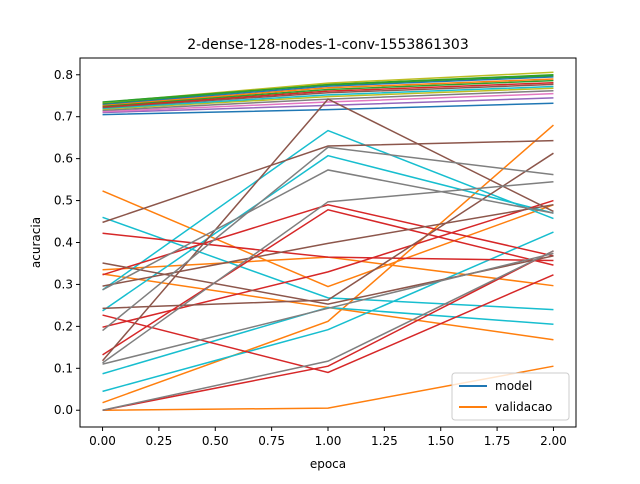 Image resolution: width=640 pixels, height=484 pixels. Describe the element at coordinates (440, 441) in the screenshot. I see `x-tick-label: 1.50` at that location.